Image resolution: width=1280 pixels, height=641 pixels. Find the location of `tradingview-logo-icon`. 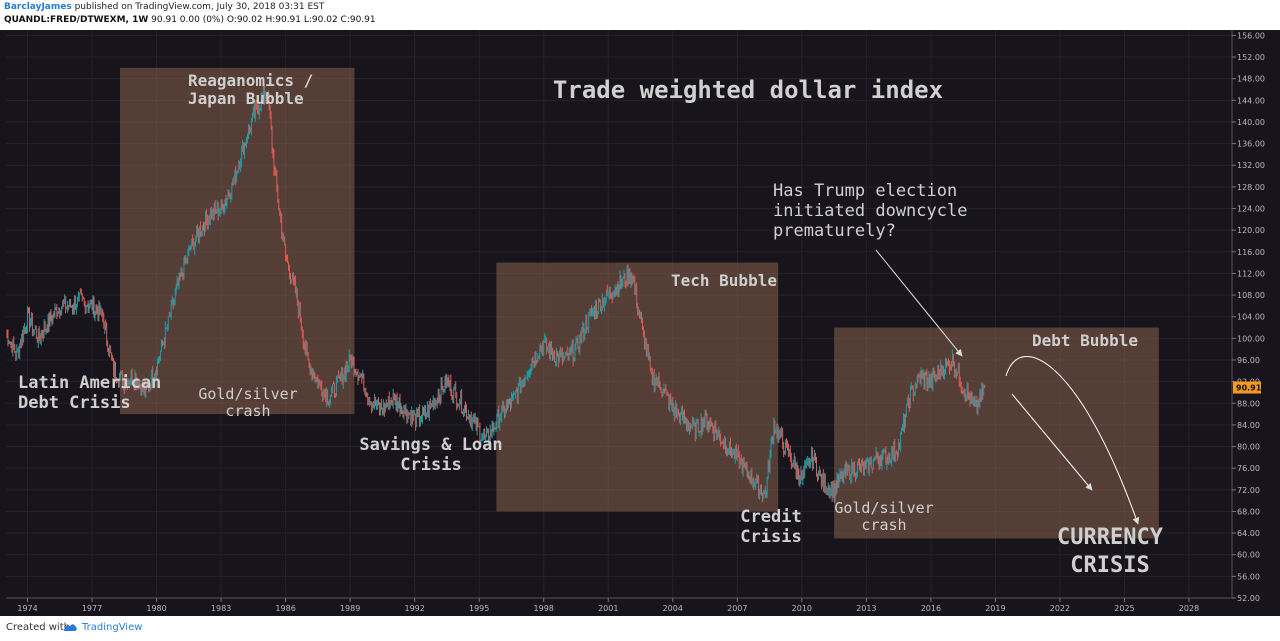

tradingview-logo-icon is located at coordinates (70, 627).